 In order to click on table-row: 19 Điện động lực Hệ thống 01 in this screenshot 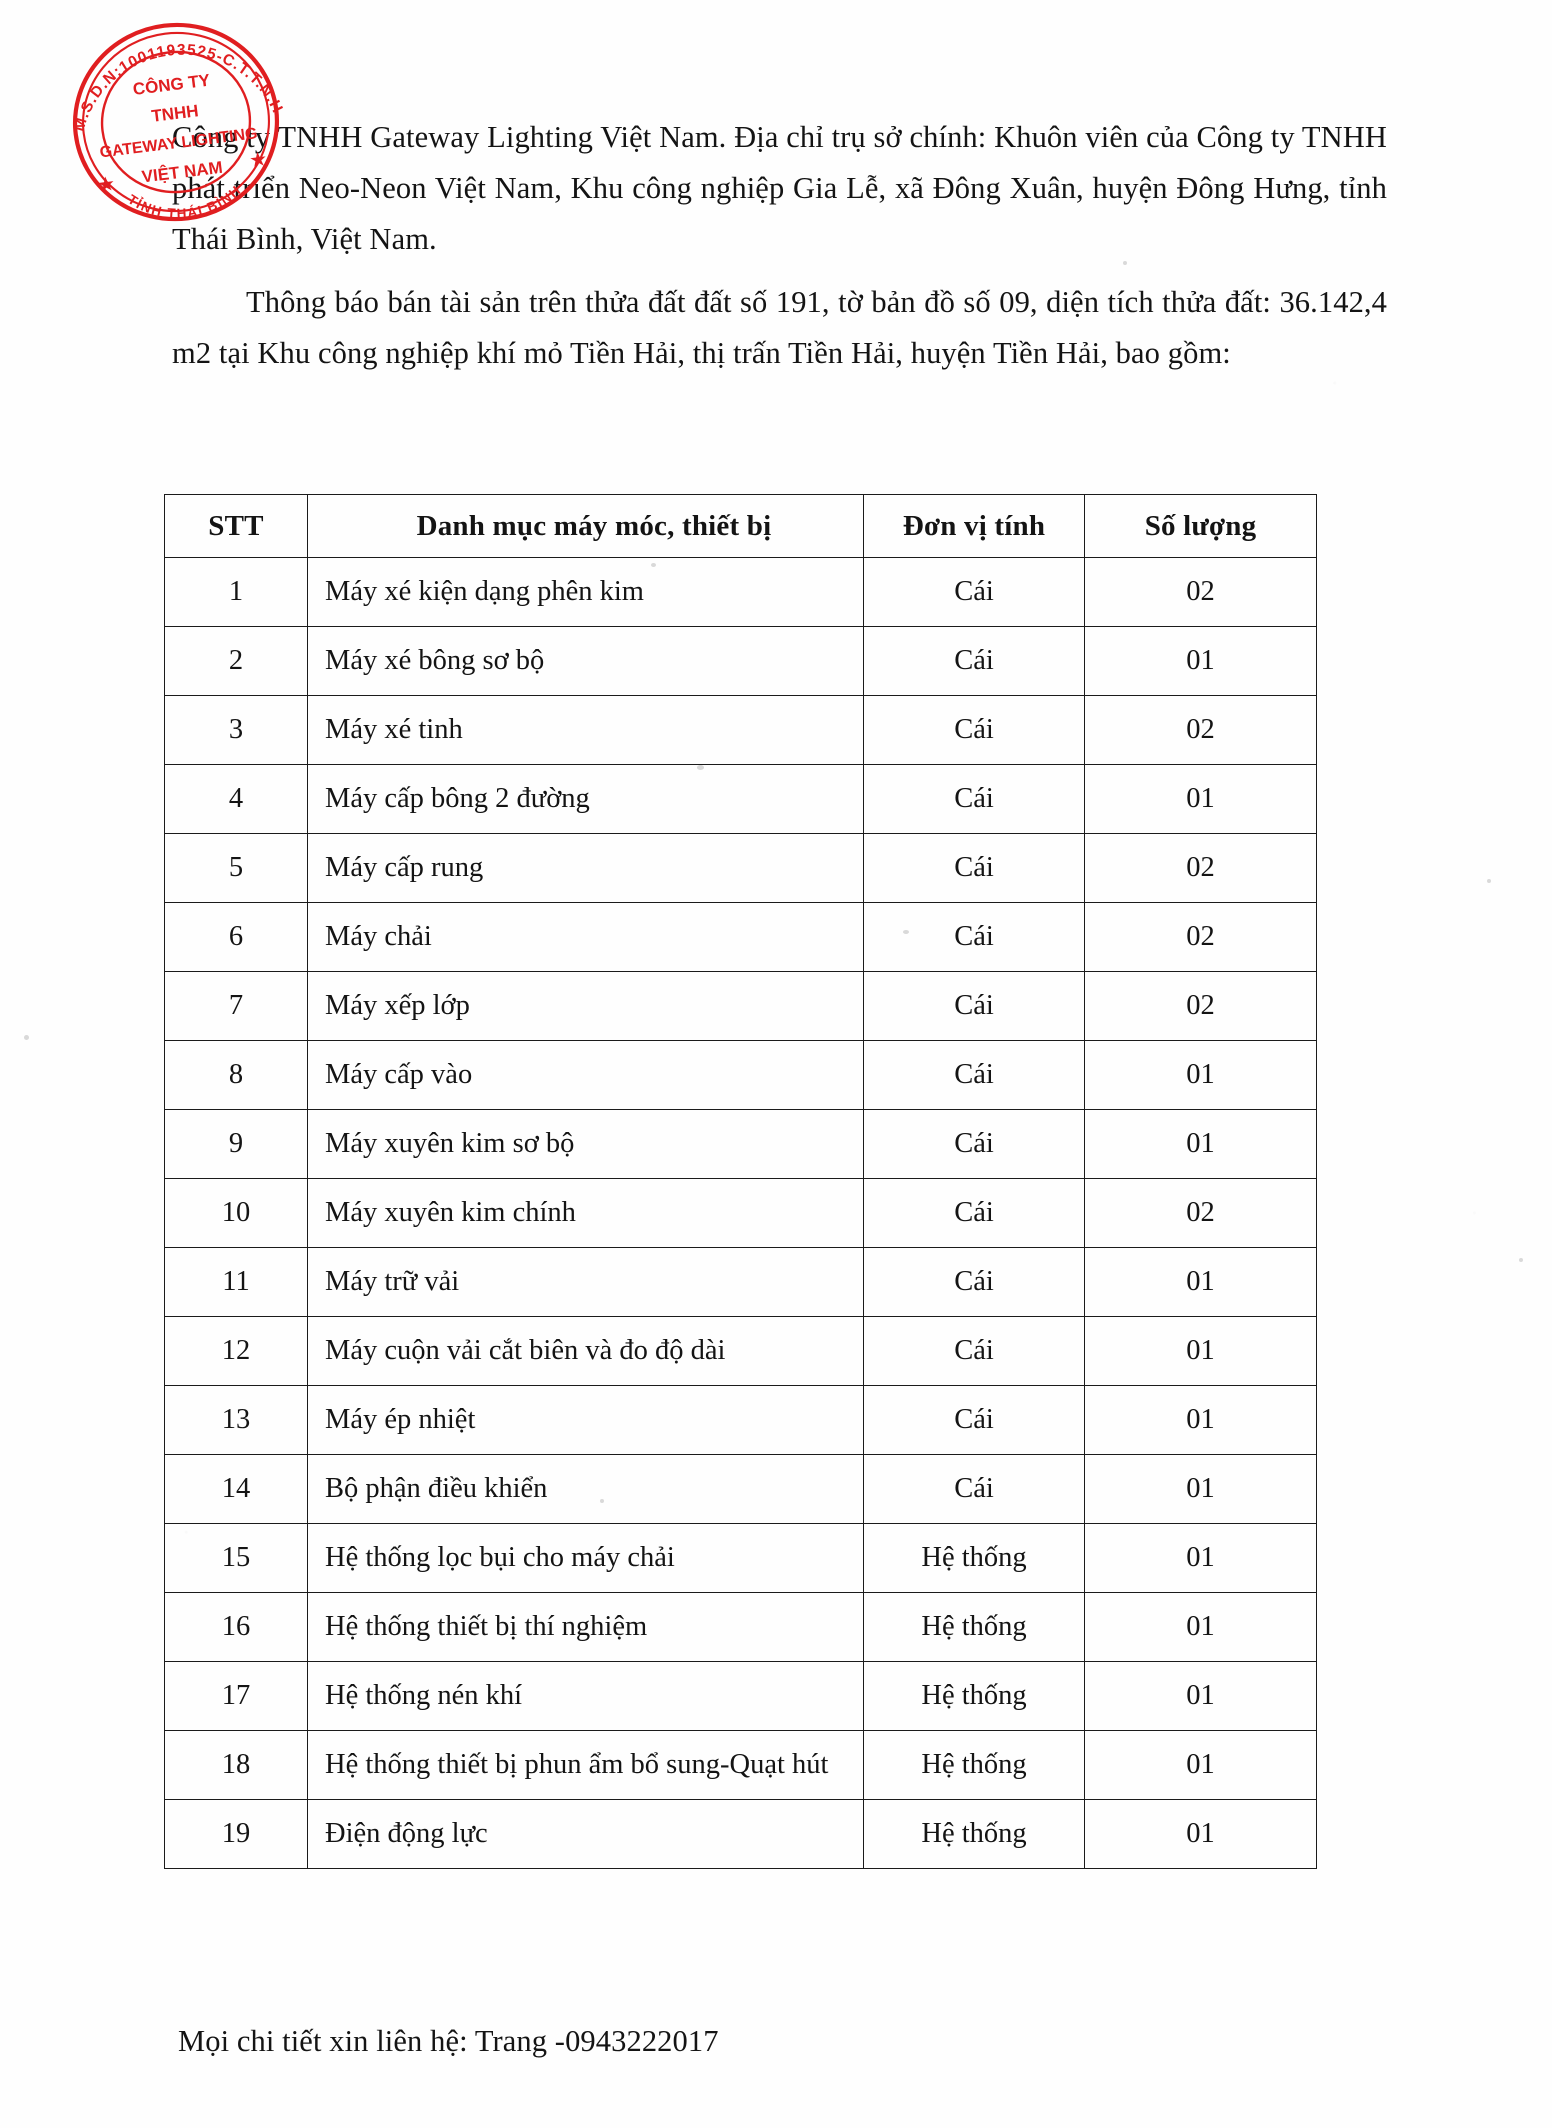, I will do `click(740, 1834)`.